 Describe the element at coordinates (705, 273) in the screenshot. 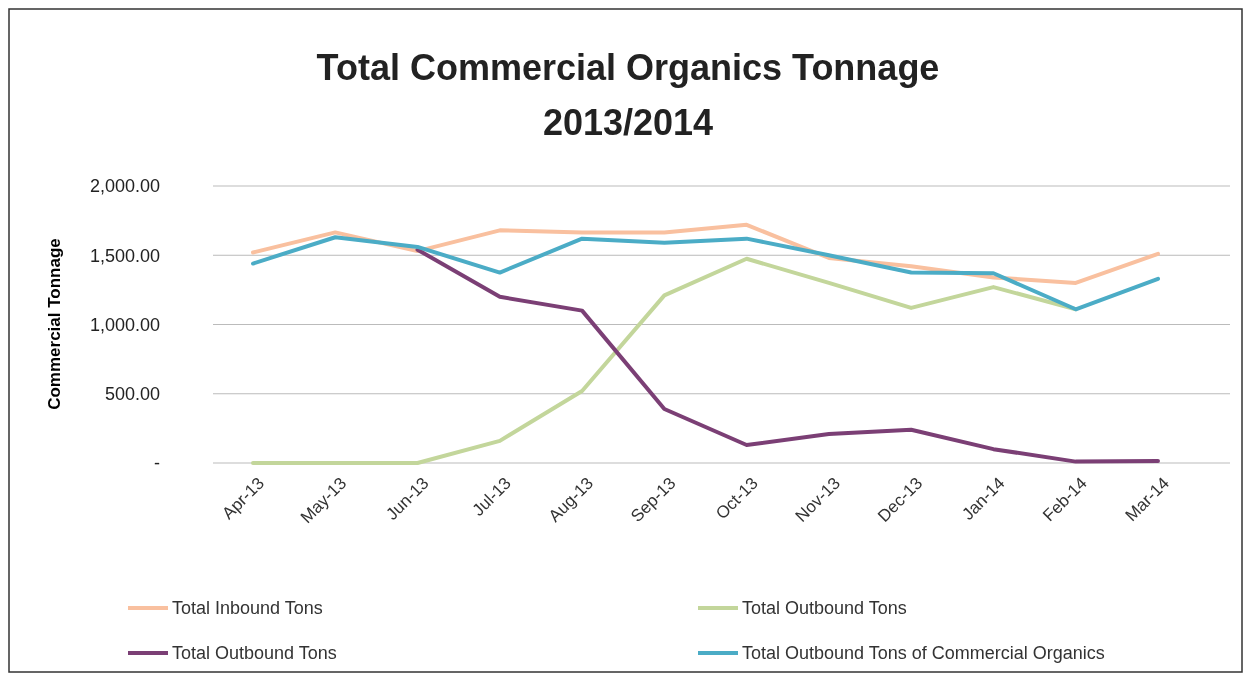

I see `line-series` at that location.